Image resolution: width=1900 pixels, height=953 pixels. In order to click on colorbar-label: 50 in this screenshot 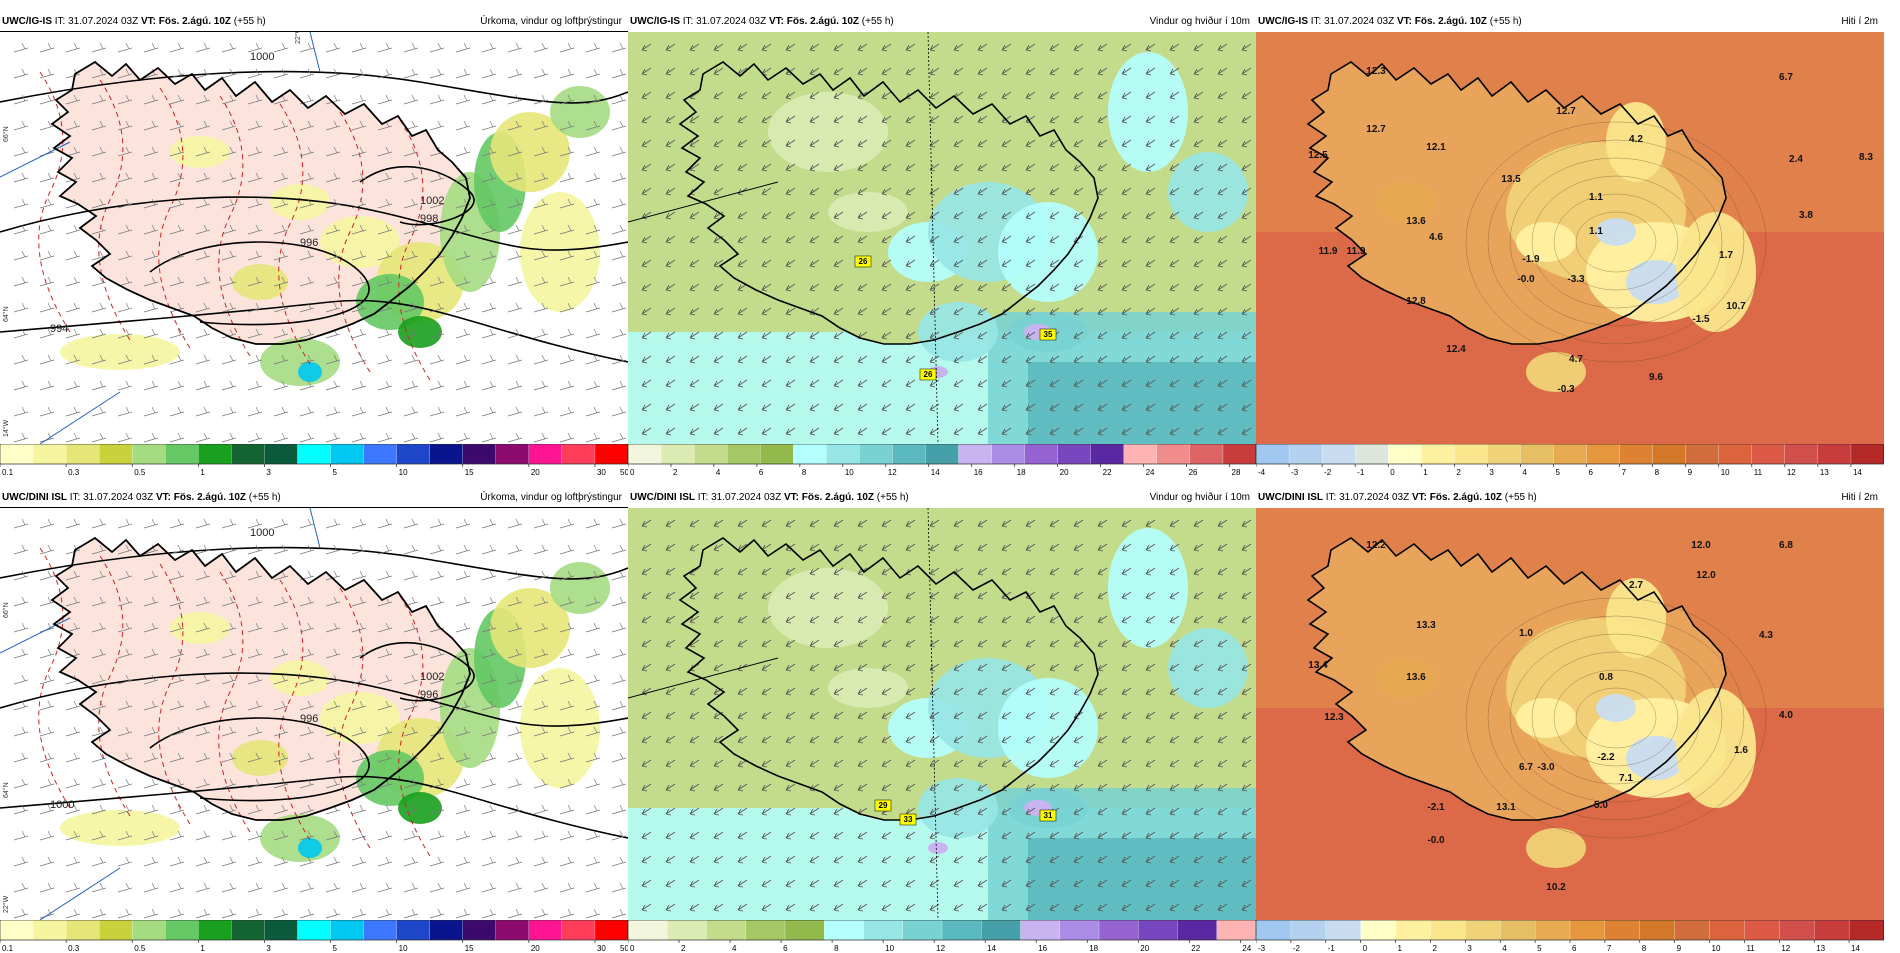, I will do `click(624, 472)`.